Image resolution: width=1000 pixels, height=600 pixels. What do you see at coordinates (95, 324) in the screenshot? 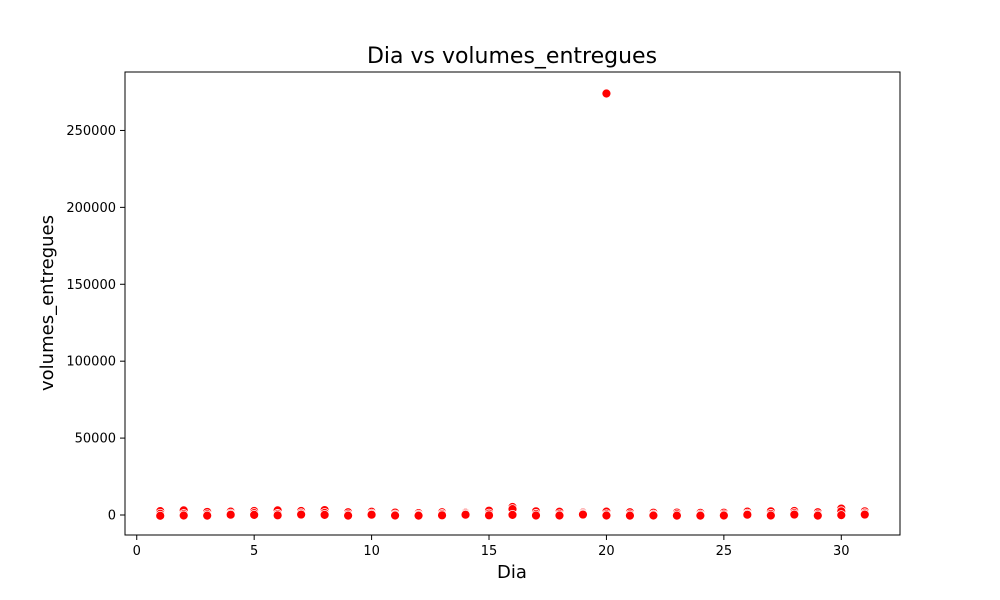
I see `y-axis: 0 50000 100000 150000 200000 250000` at bounding box center [95, 324].